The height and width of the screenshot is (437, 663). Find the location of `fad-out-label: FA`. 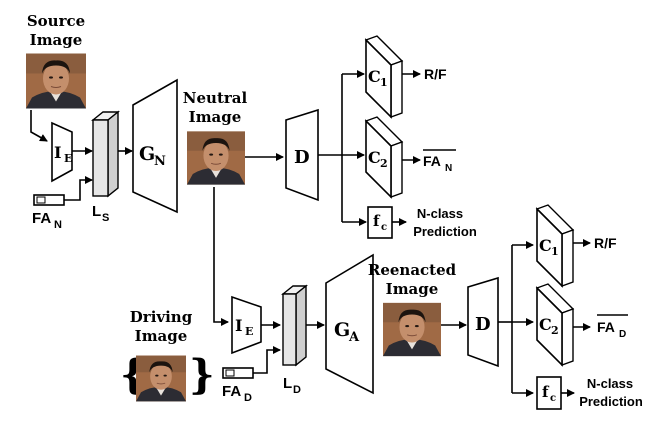

fad-out-label: FA is located at coordinates (606, 327).